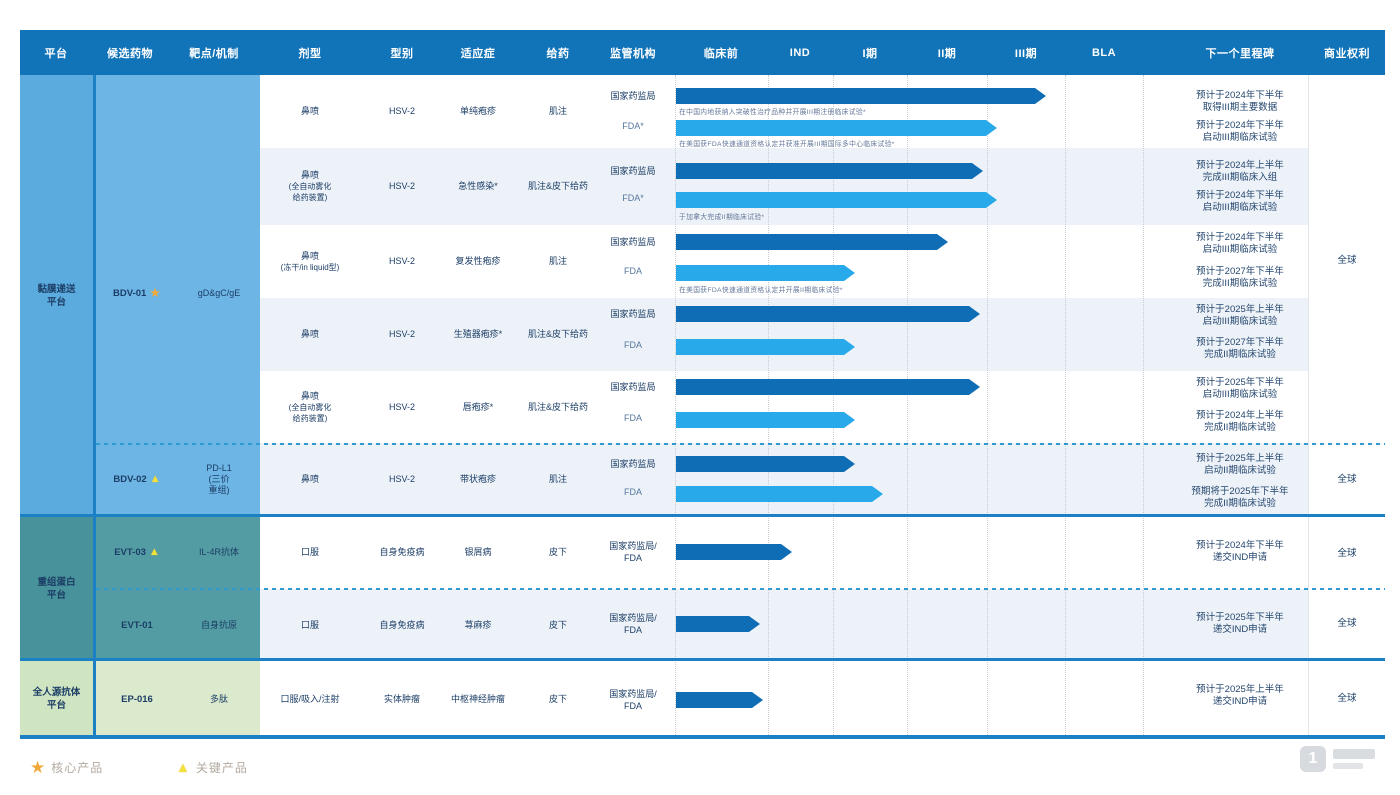  I want to click on platform-label: 黏膜递送, so click(56, 289).